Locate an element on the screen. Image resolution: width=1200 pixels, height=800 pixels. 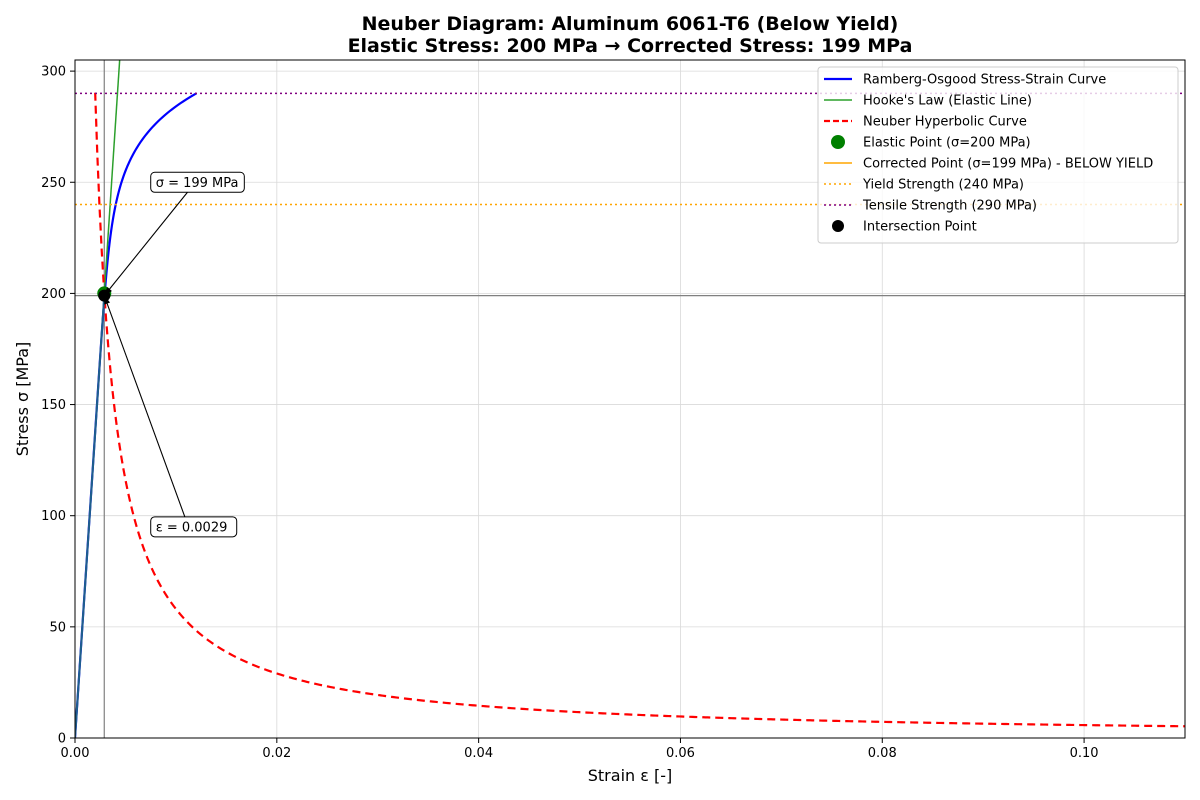
legend-label: Intersection Point is located at coordinates (920, 227).